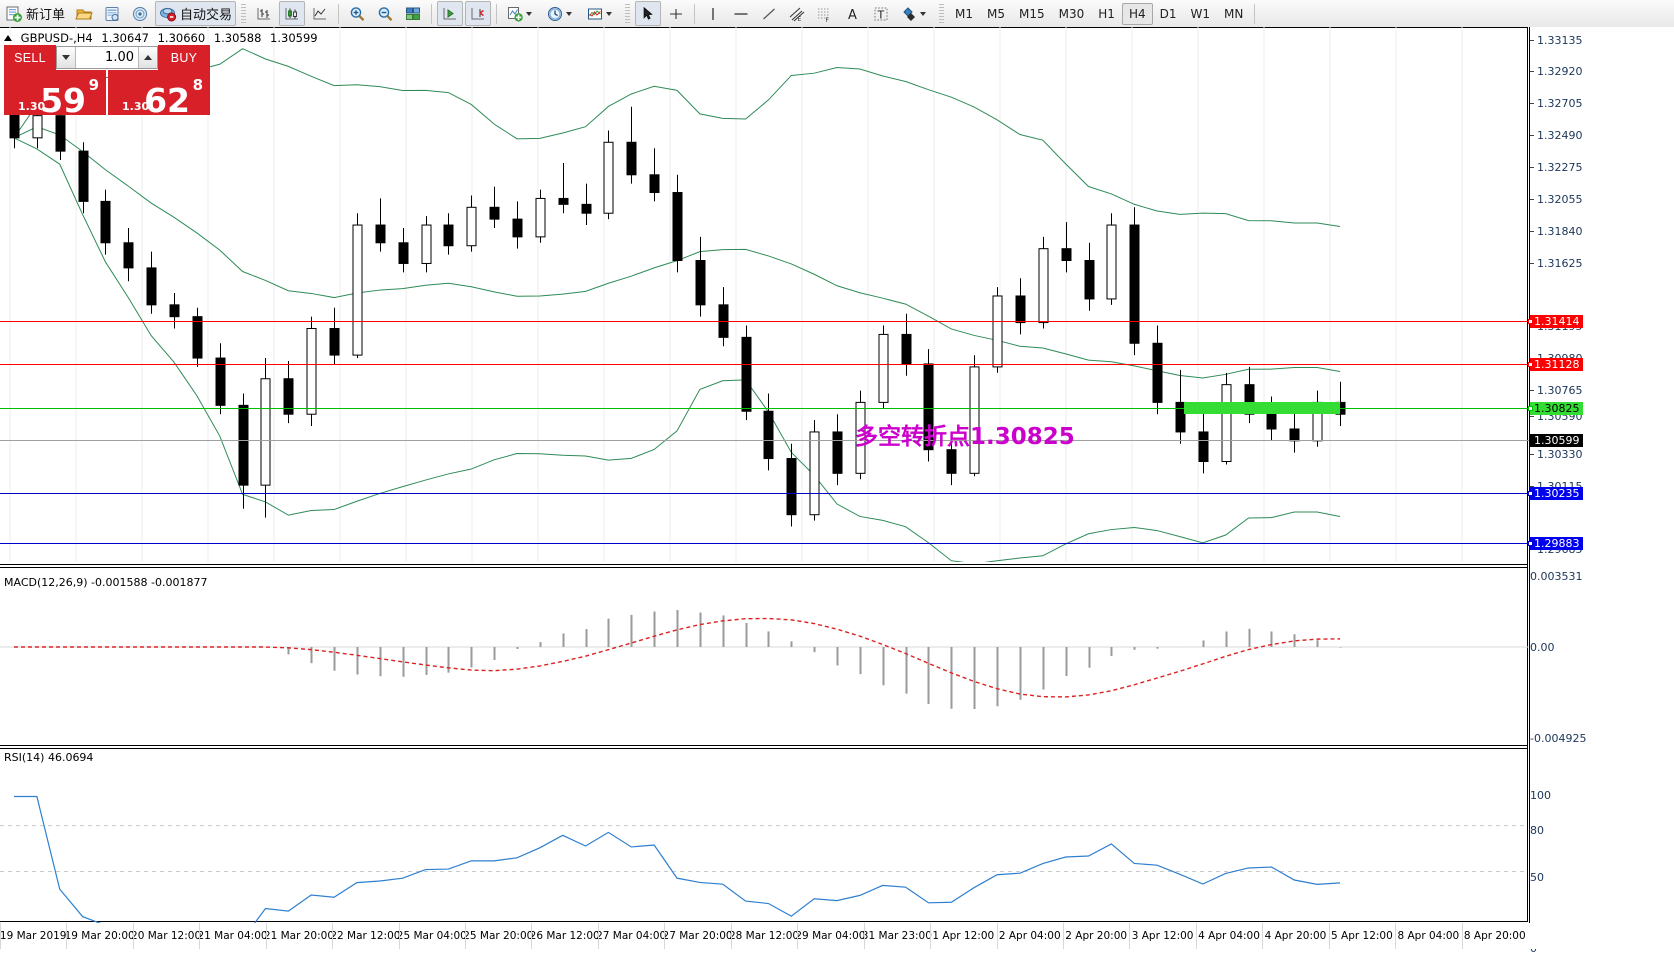  What do you see at coordinates (107, 82) in the screenshot?
I see `one-click-trading-panel: SELL 1.00 BUY 1.30 59 9 1.30 62 8` at bounding box center [107, 82].